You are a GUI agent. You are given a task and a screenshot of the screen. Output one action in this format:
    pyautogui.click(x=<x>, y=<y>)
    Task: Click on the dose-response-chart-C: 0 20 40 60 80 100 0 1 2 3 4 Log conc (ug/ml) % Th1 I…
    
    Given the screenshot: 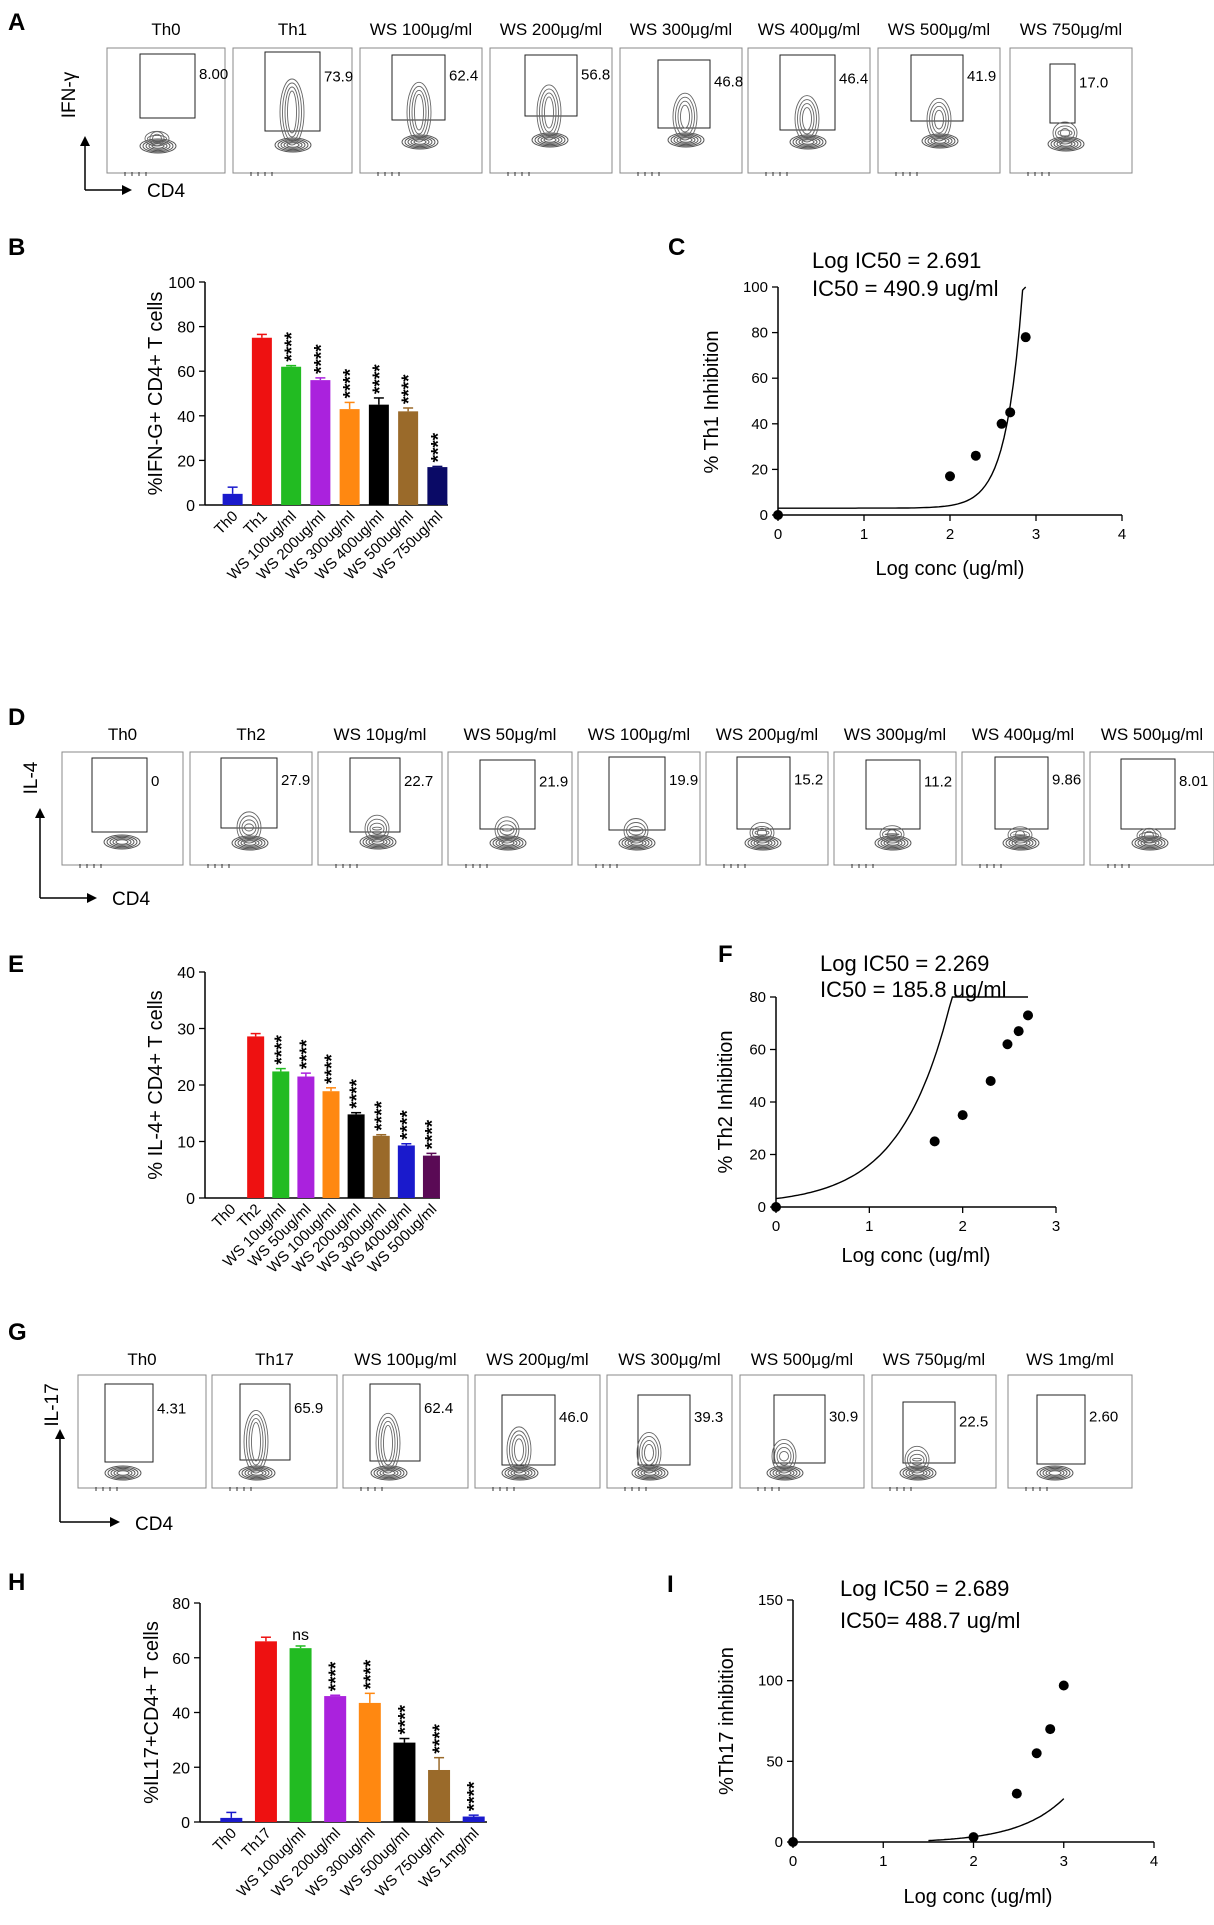 What is the action you would take?
    pyautogui.click(x=913, y=414)
    